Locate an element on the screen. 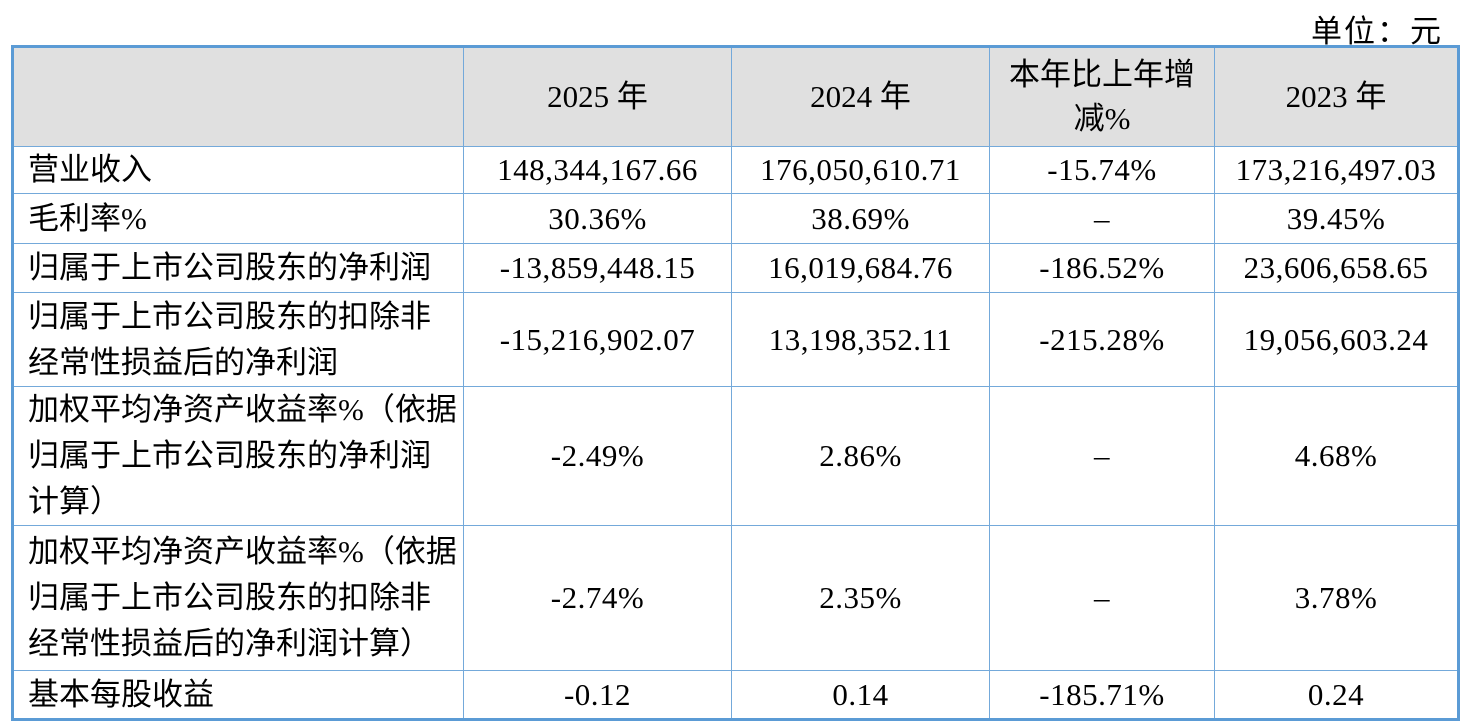 This screenshot has width=1467, height=725. value-2025: -2.74% is located at coordinates (597, 598).